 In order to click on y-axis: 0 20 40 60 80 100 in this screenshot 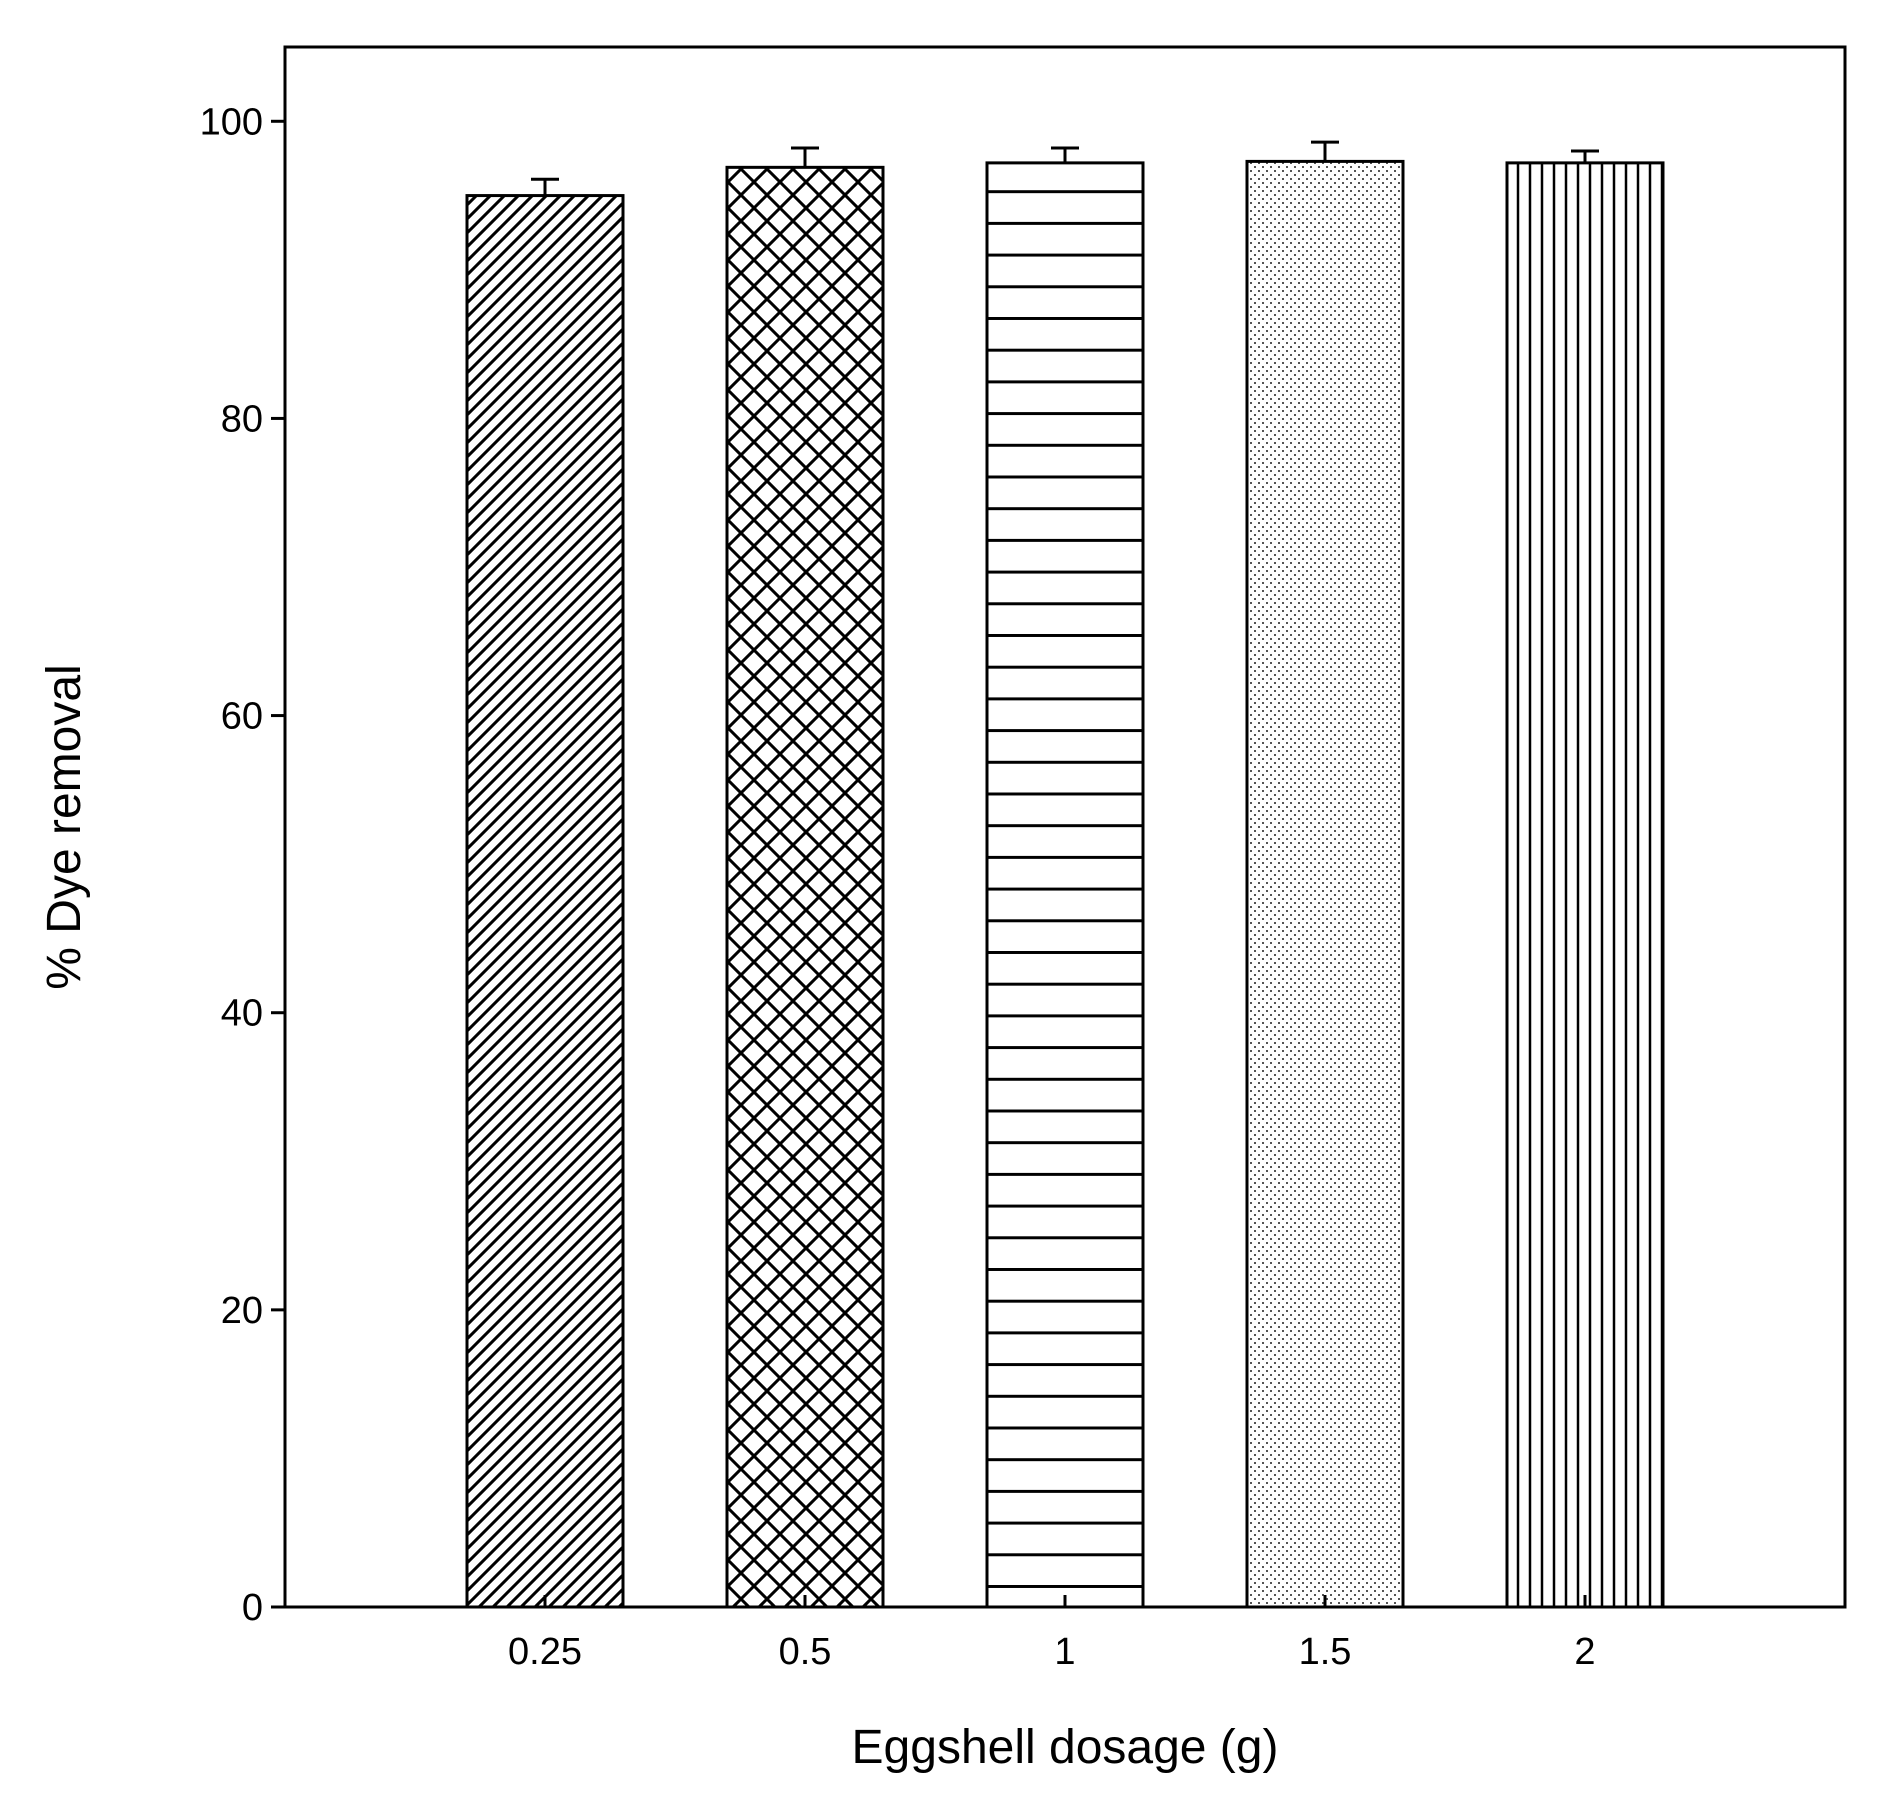, I will do `click(242, 865)`.